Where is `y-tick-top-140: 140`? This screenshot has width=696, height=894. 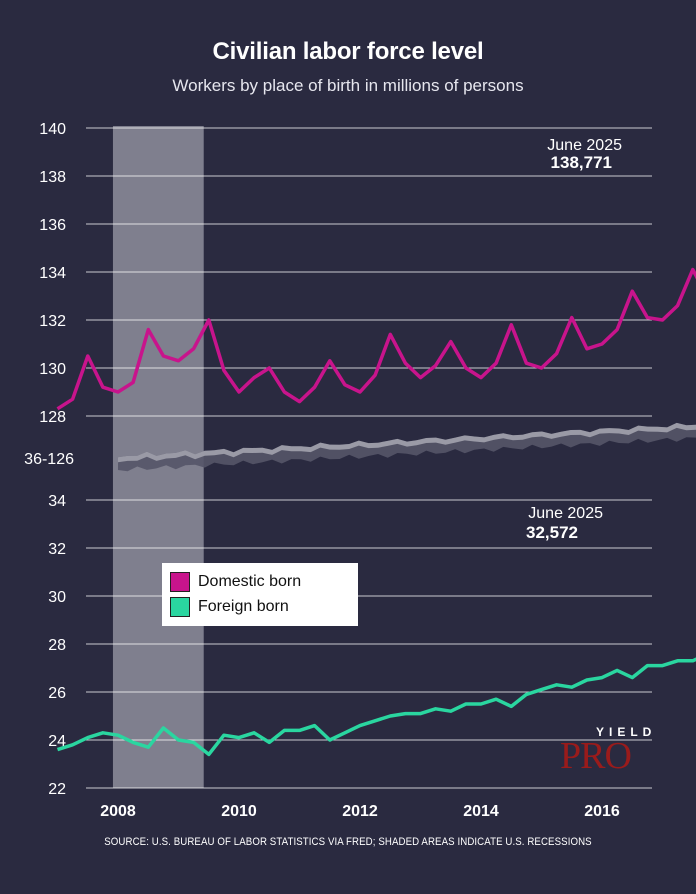
y-tick-top-140: 140 is located at coordinates (52, 129).